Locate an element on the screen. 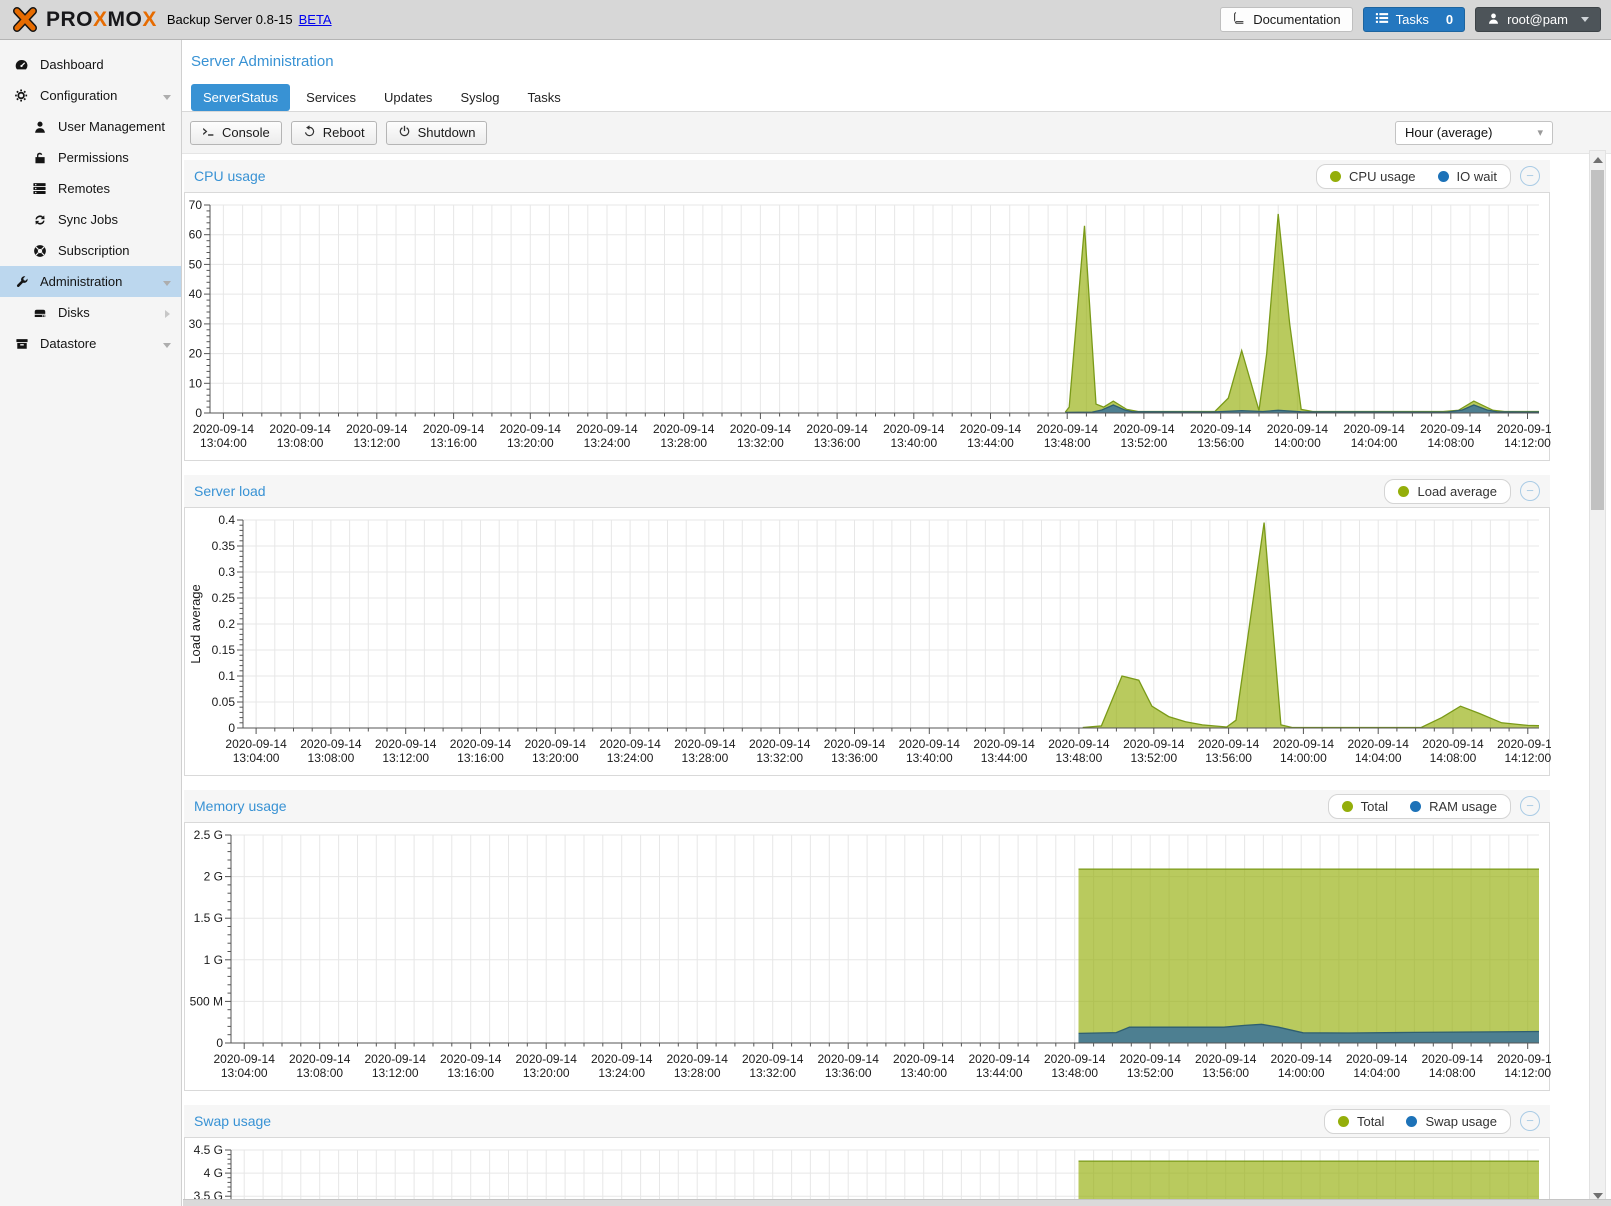  sidebar-item-administration: Administration is located at coordinates (90, 281).